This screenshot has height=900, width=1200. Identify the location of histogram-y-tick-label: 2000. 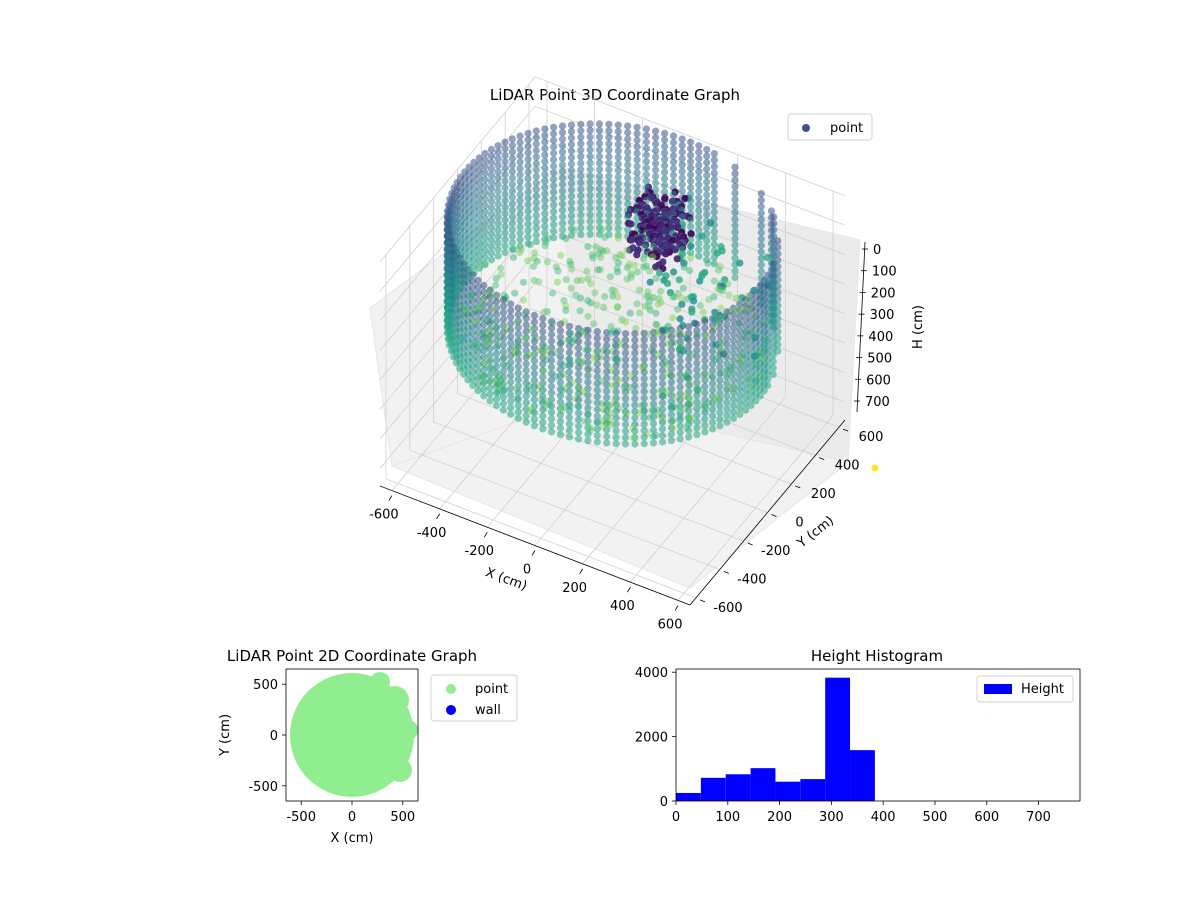
(651, 738).